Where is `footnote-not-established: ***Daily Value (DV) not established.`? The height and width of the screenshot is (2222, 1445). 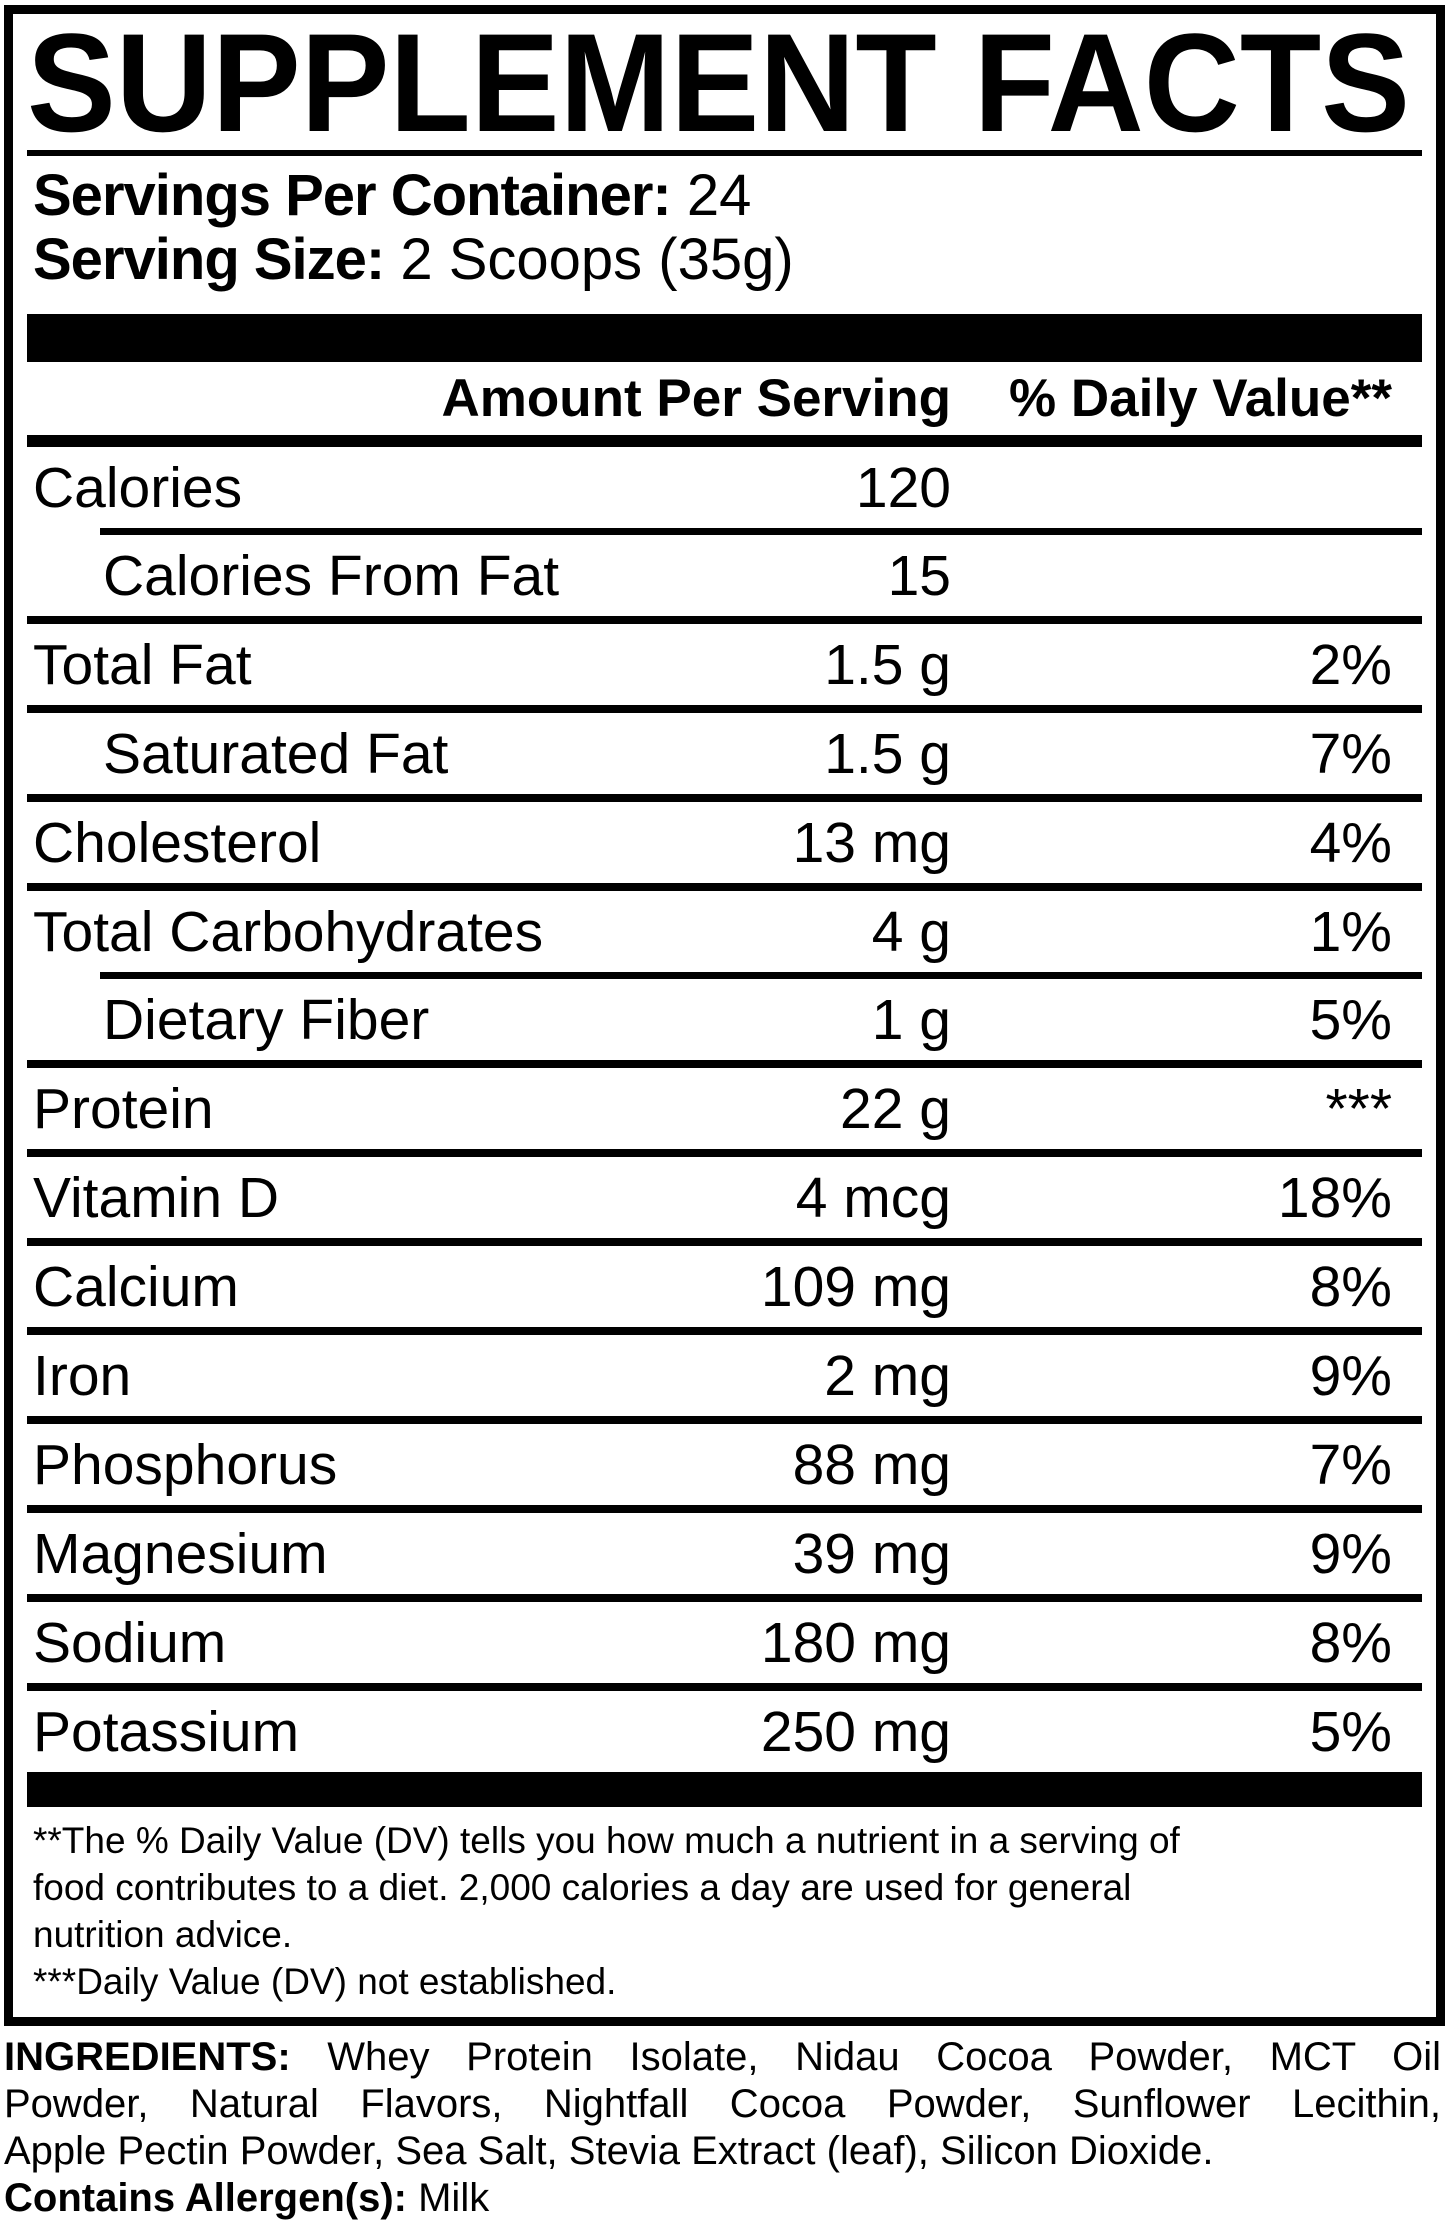
footnote-not-established: ***Daily Value (DV) not established. is located at coordinates (325, 1981).